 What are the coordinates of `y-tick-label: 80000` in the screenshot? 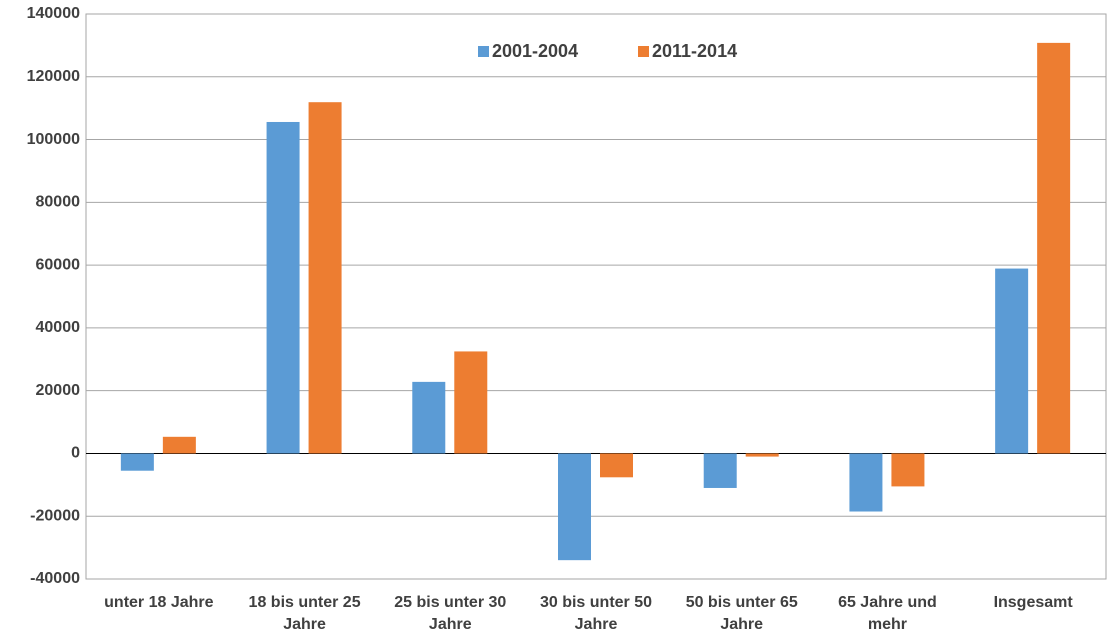 It's located at (58, 202).